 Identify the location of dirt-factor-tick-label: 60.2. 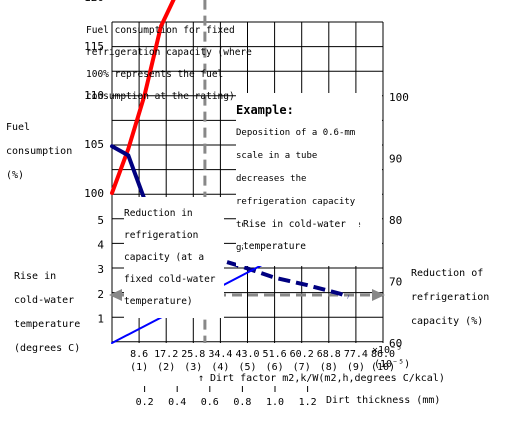
(302, 354).